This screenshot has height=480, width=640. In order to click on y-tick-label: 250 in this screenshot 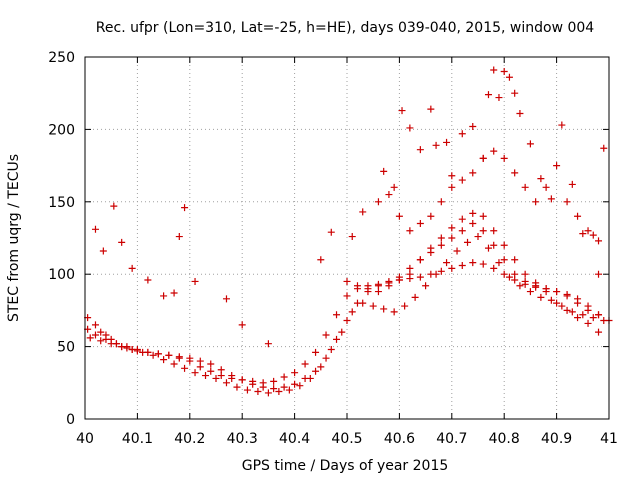, I will do `click(61, 58)`.